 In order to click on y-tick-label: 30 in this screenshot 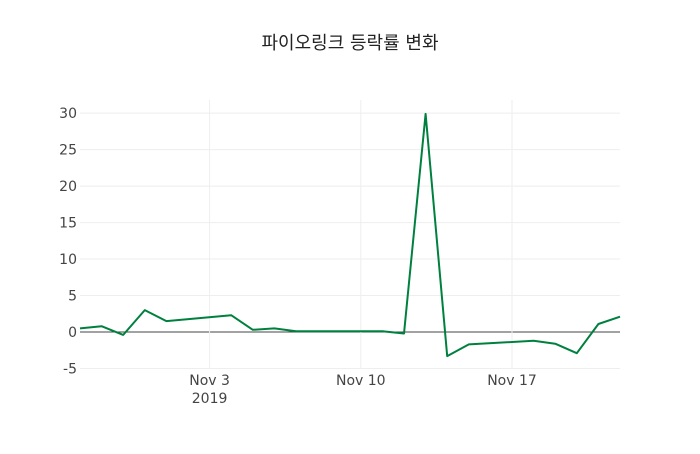, I will do `click(68, 114)`.